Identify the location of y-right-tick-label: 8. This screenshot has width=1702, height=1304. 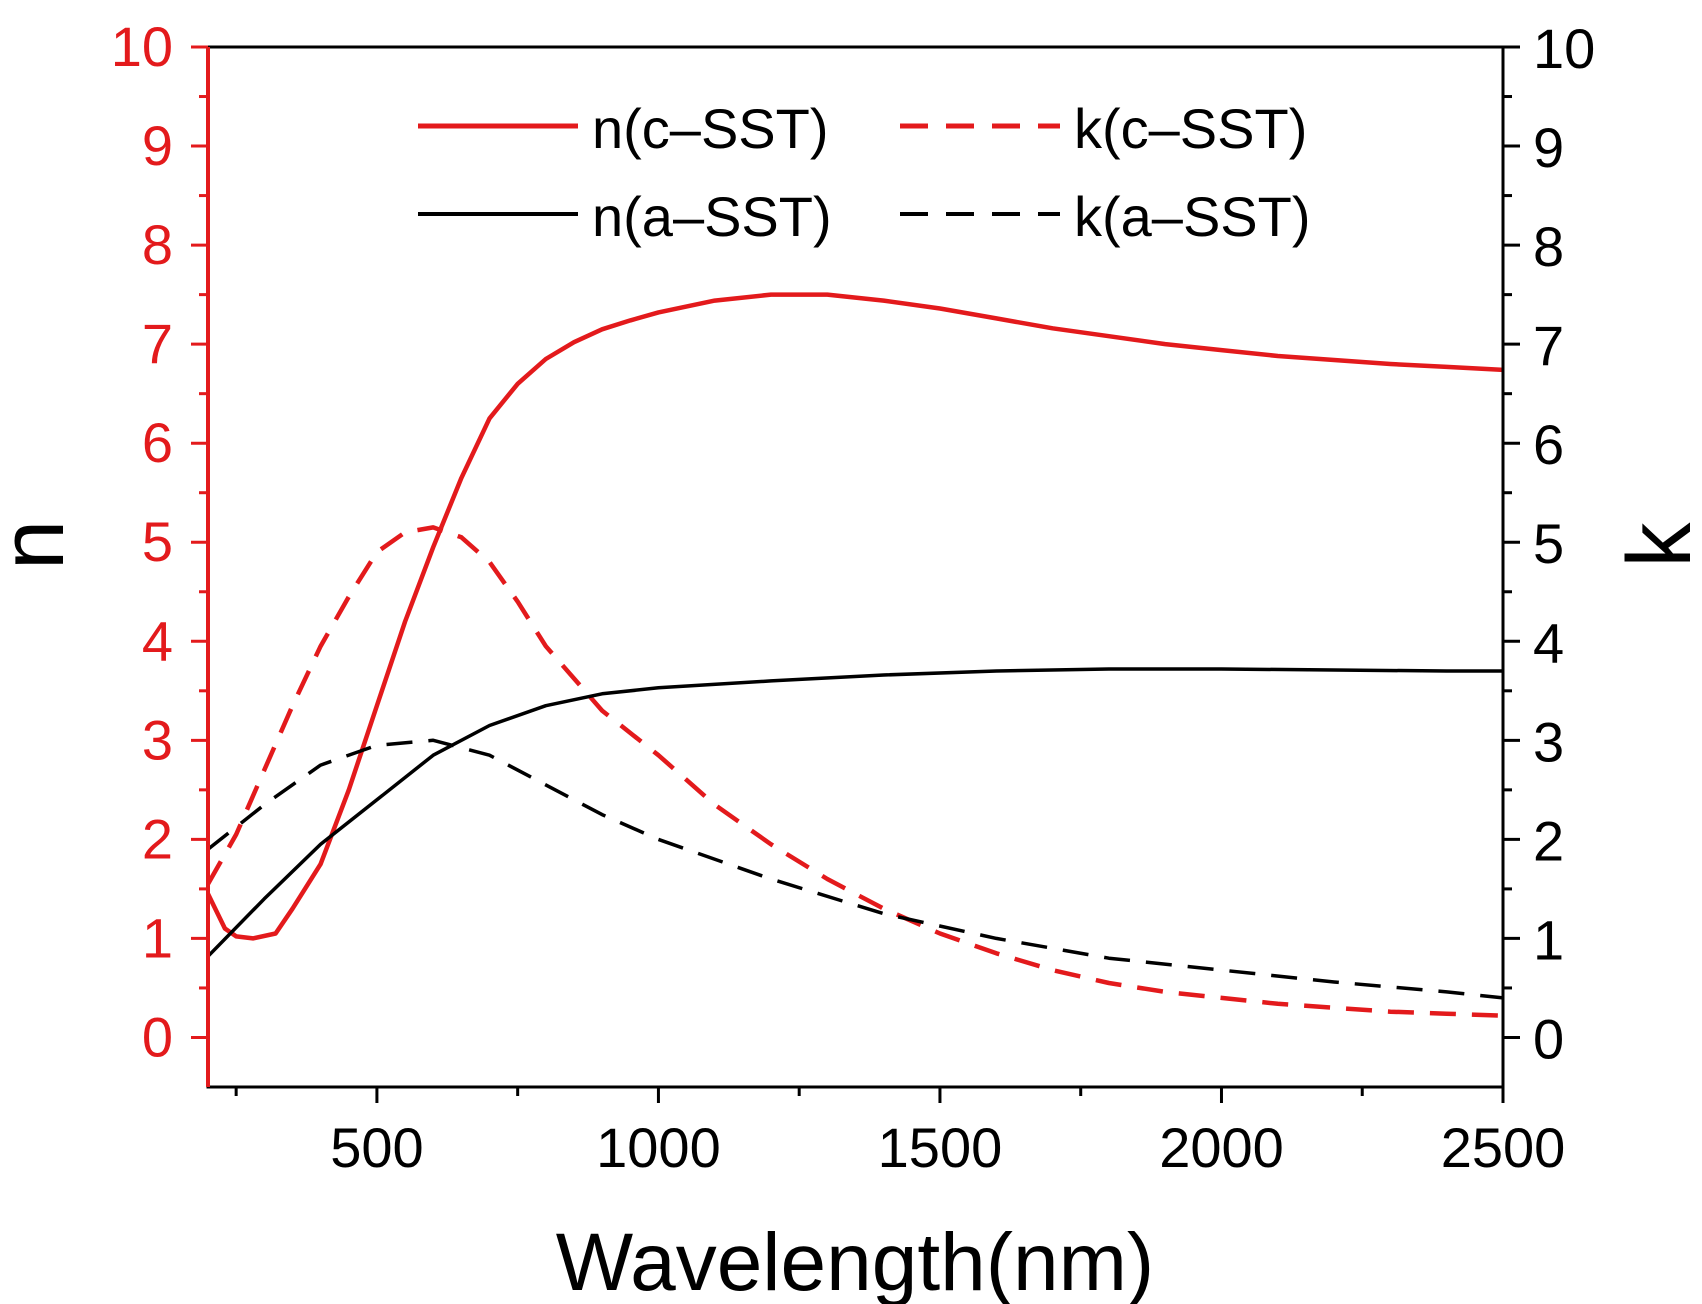
(1548, 246).